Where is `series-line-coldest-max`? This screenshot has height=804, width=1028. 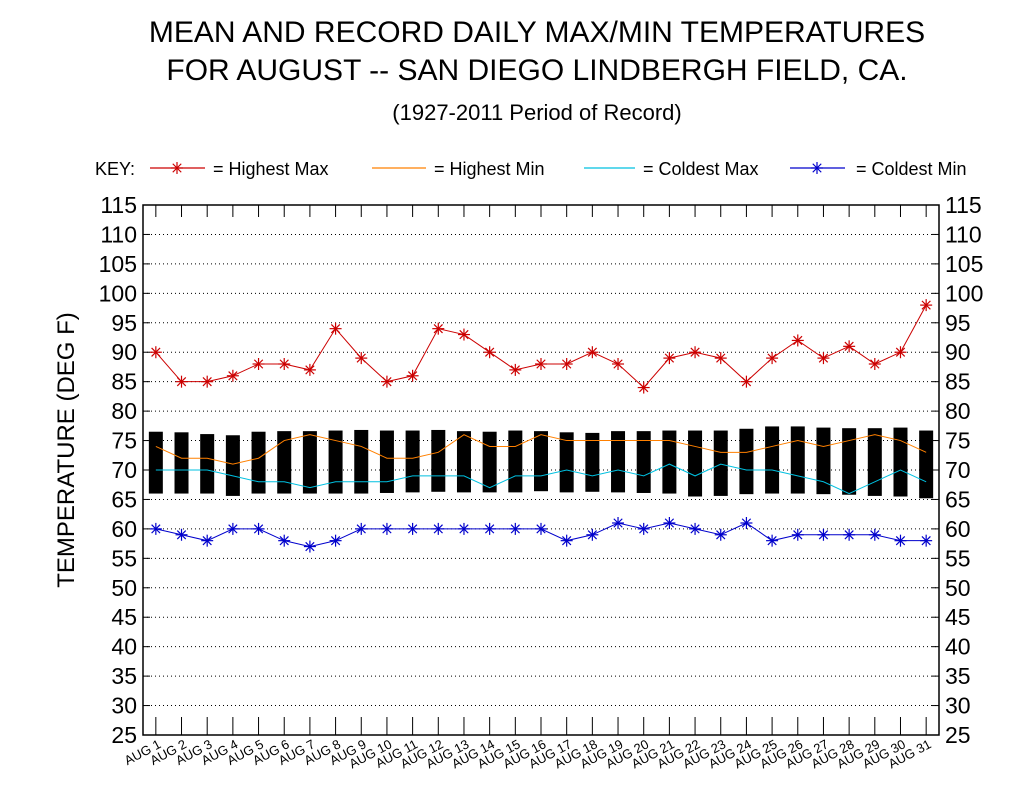 series-line-coldest-max is located at coordinates (541, 479).